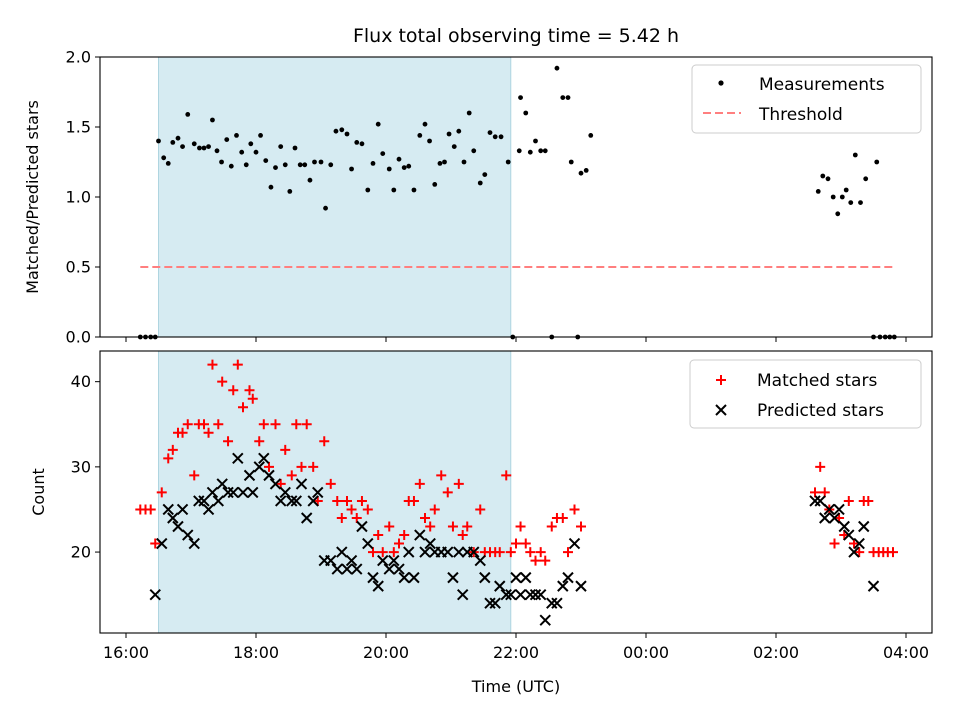 Image resolution: width=960 pixels, height=720 pixels. Describe the element at coordinates (78, 127) in the screenshot. I see `y-tick-label: 1.5` at that location.